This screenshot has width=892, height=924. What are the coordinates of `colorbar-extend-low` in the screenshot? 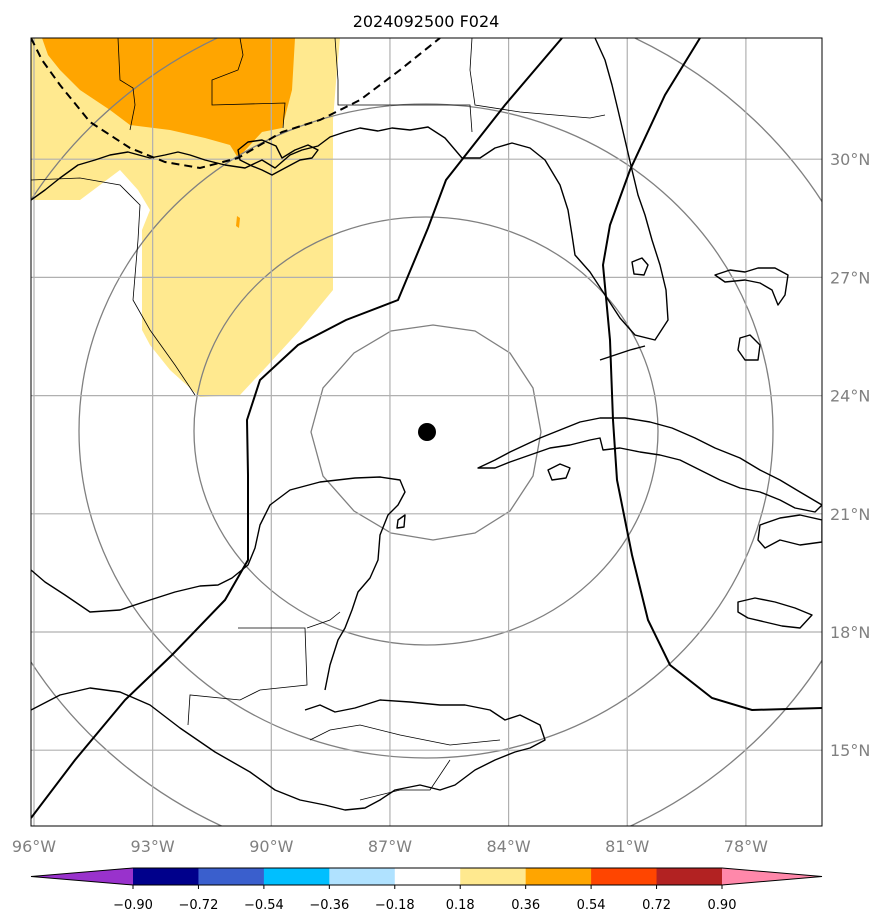 It's located at (82, 876).